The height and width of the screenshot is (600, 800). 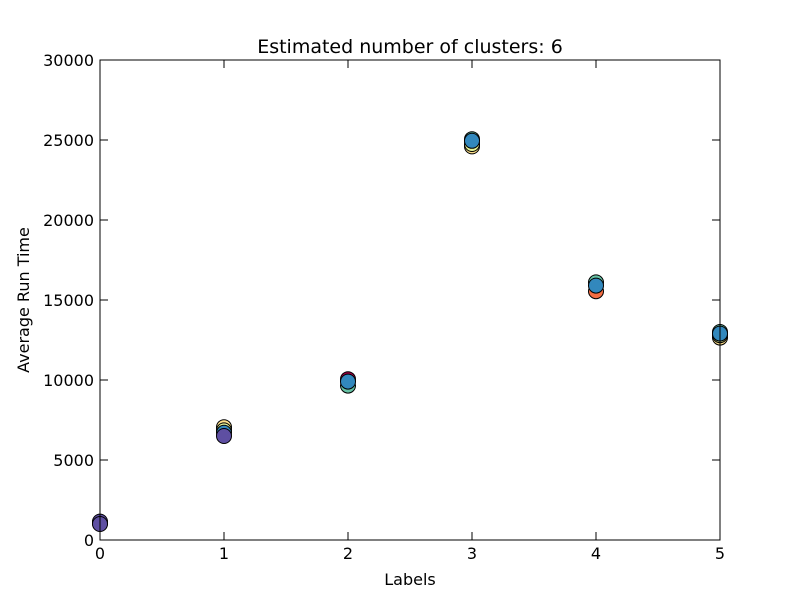 I want to click on x-tick-label: 5, so click(x=720, y=553).